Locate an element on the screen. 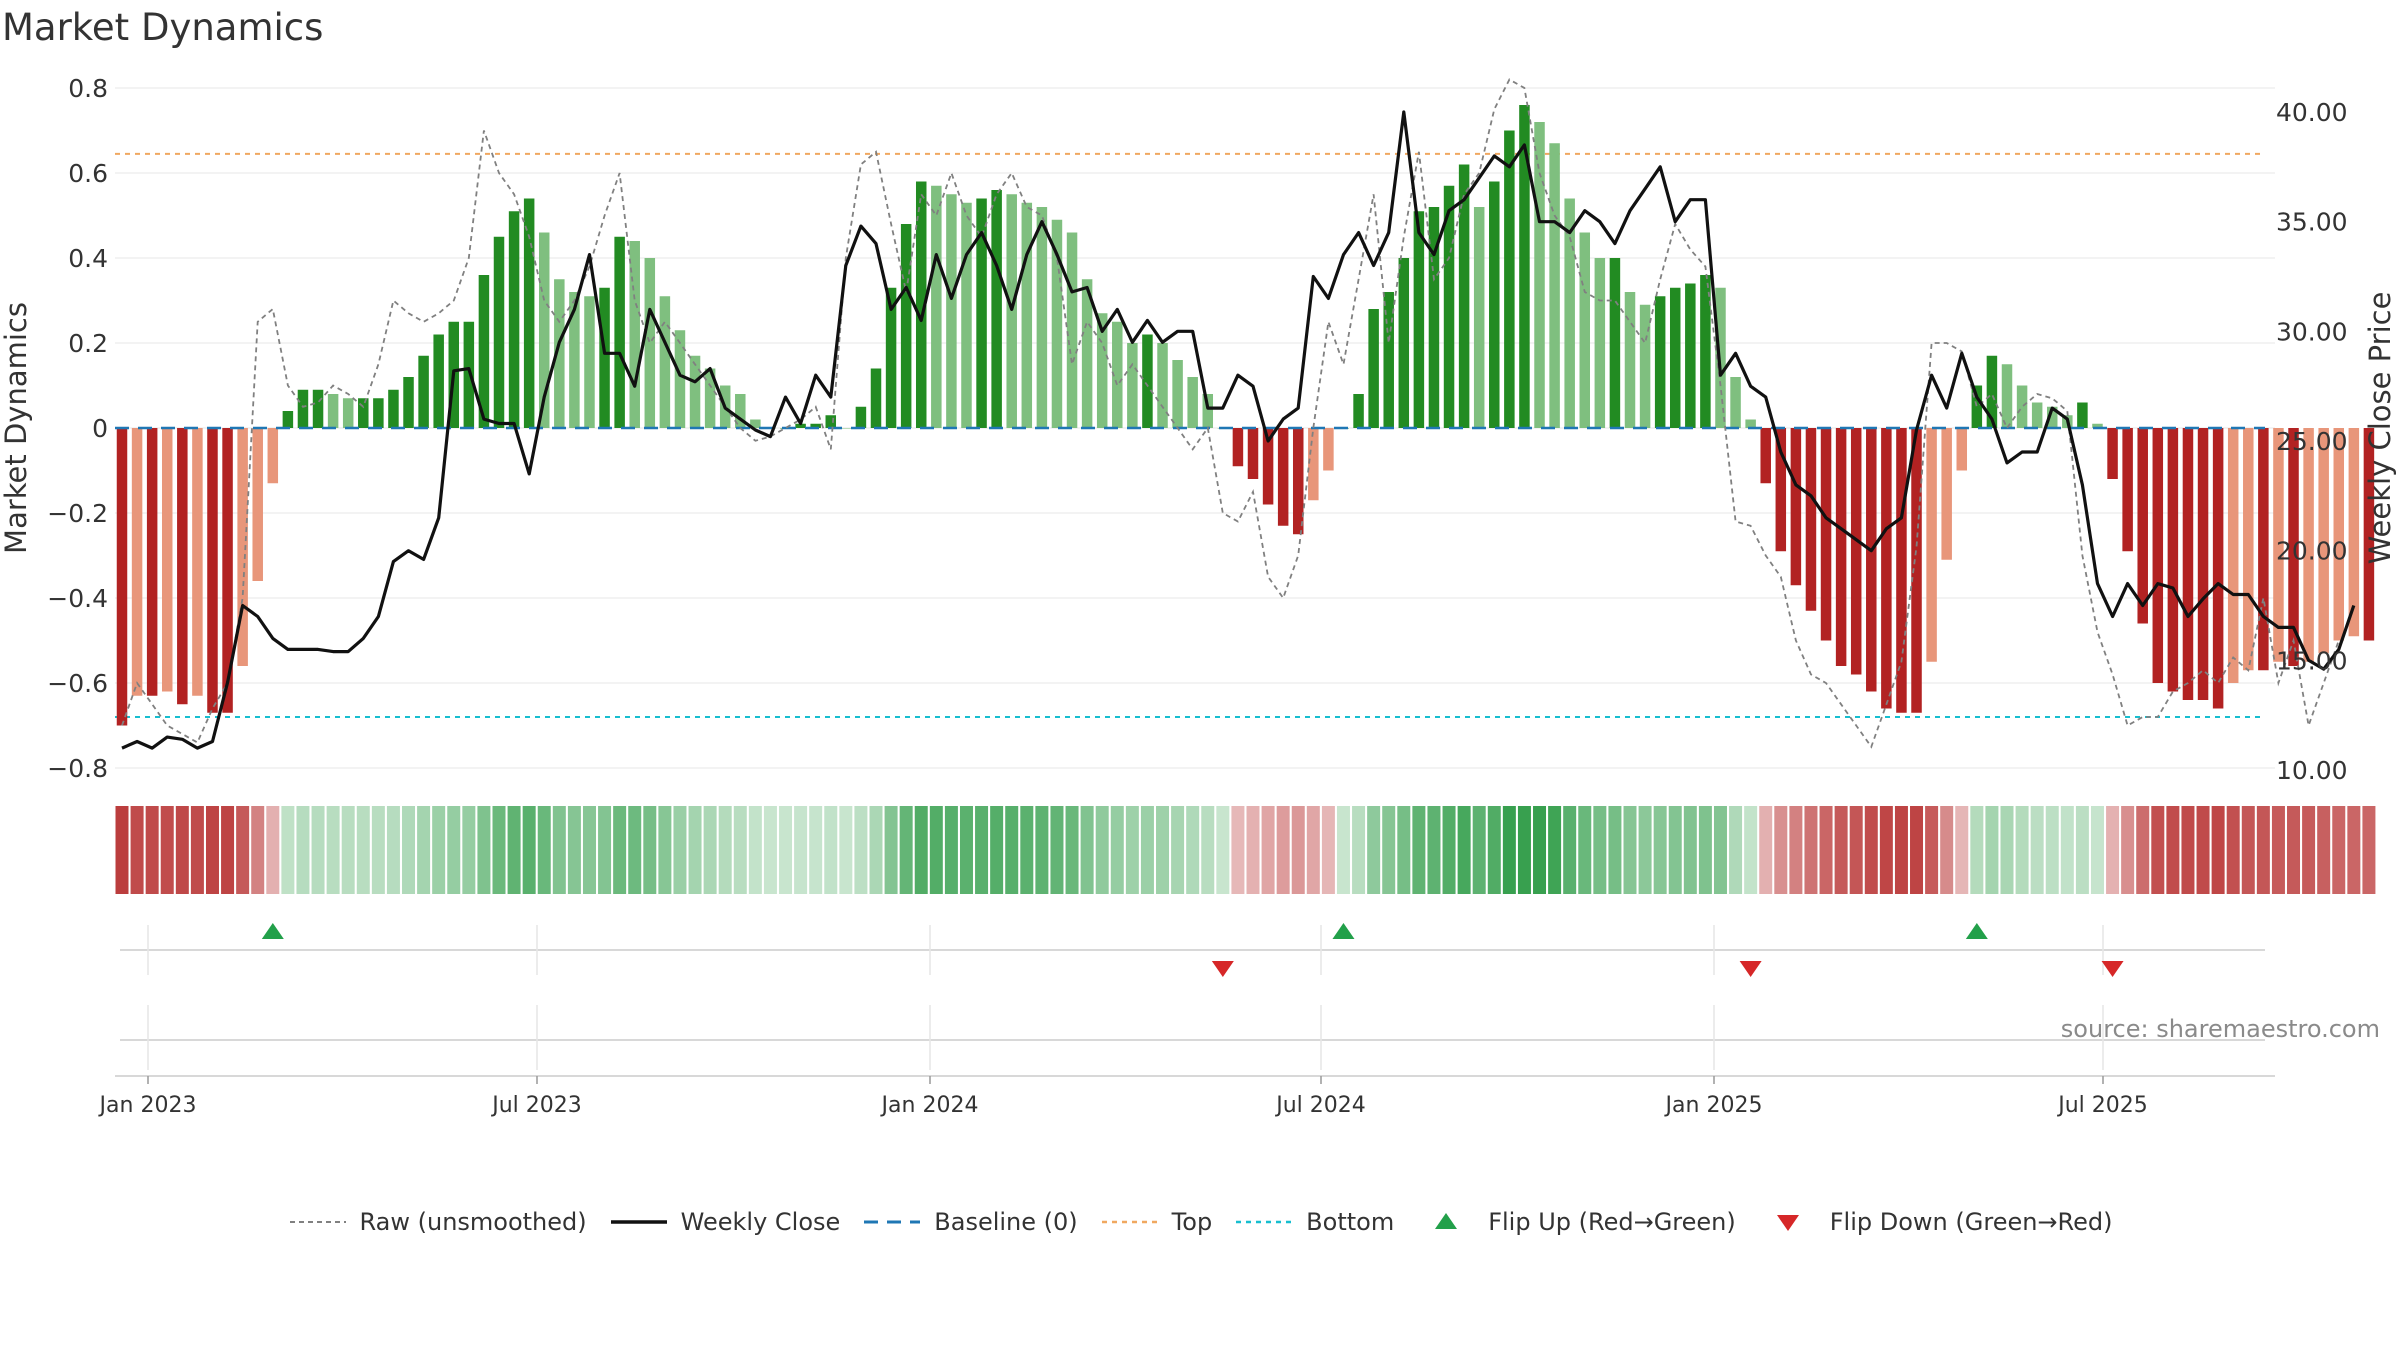  dashed-orange-icon is located at coordinates (1129, 1222).